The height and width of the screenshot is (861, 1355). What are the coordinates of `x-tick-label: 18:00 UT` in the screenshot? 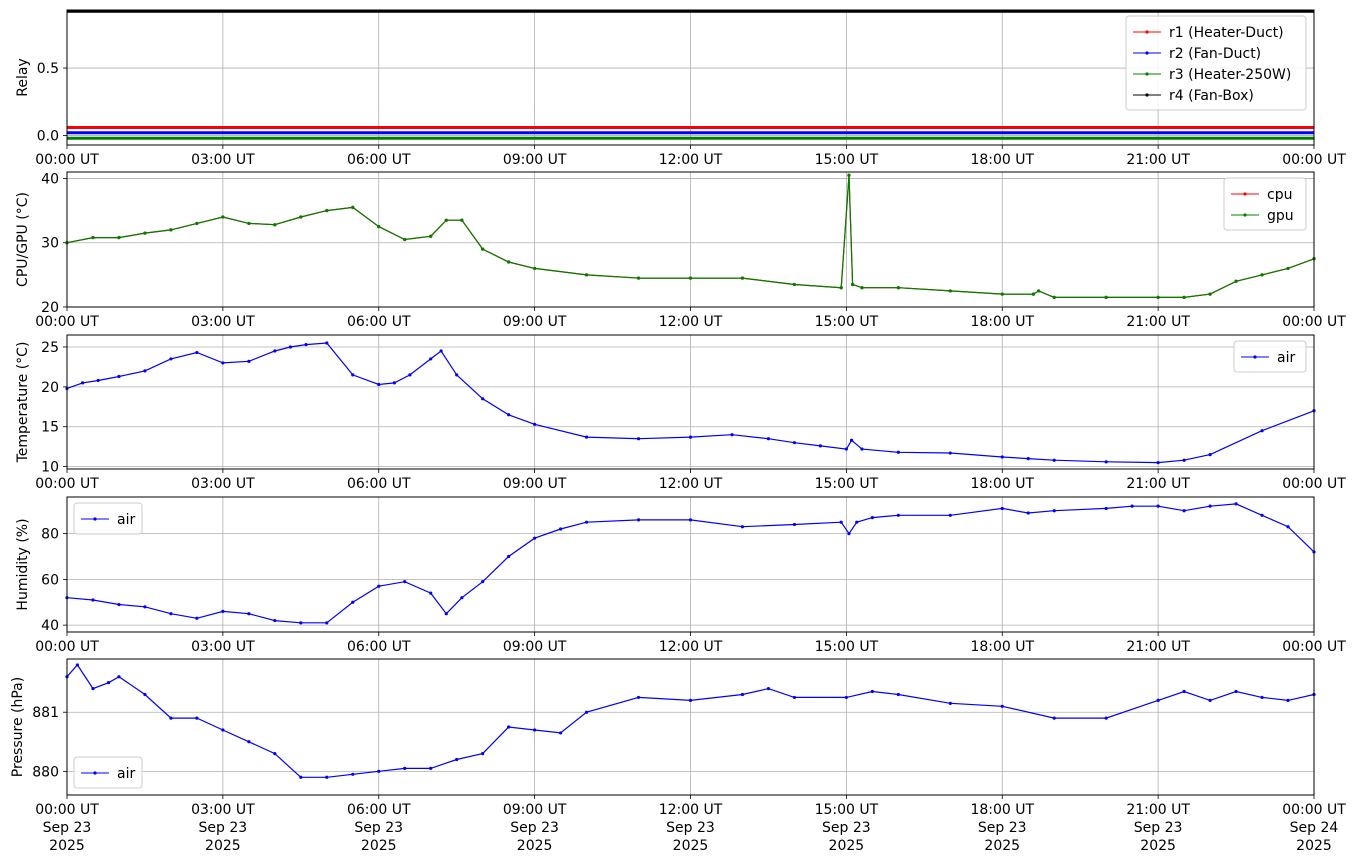 It's located at (1002, 647).